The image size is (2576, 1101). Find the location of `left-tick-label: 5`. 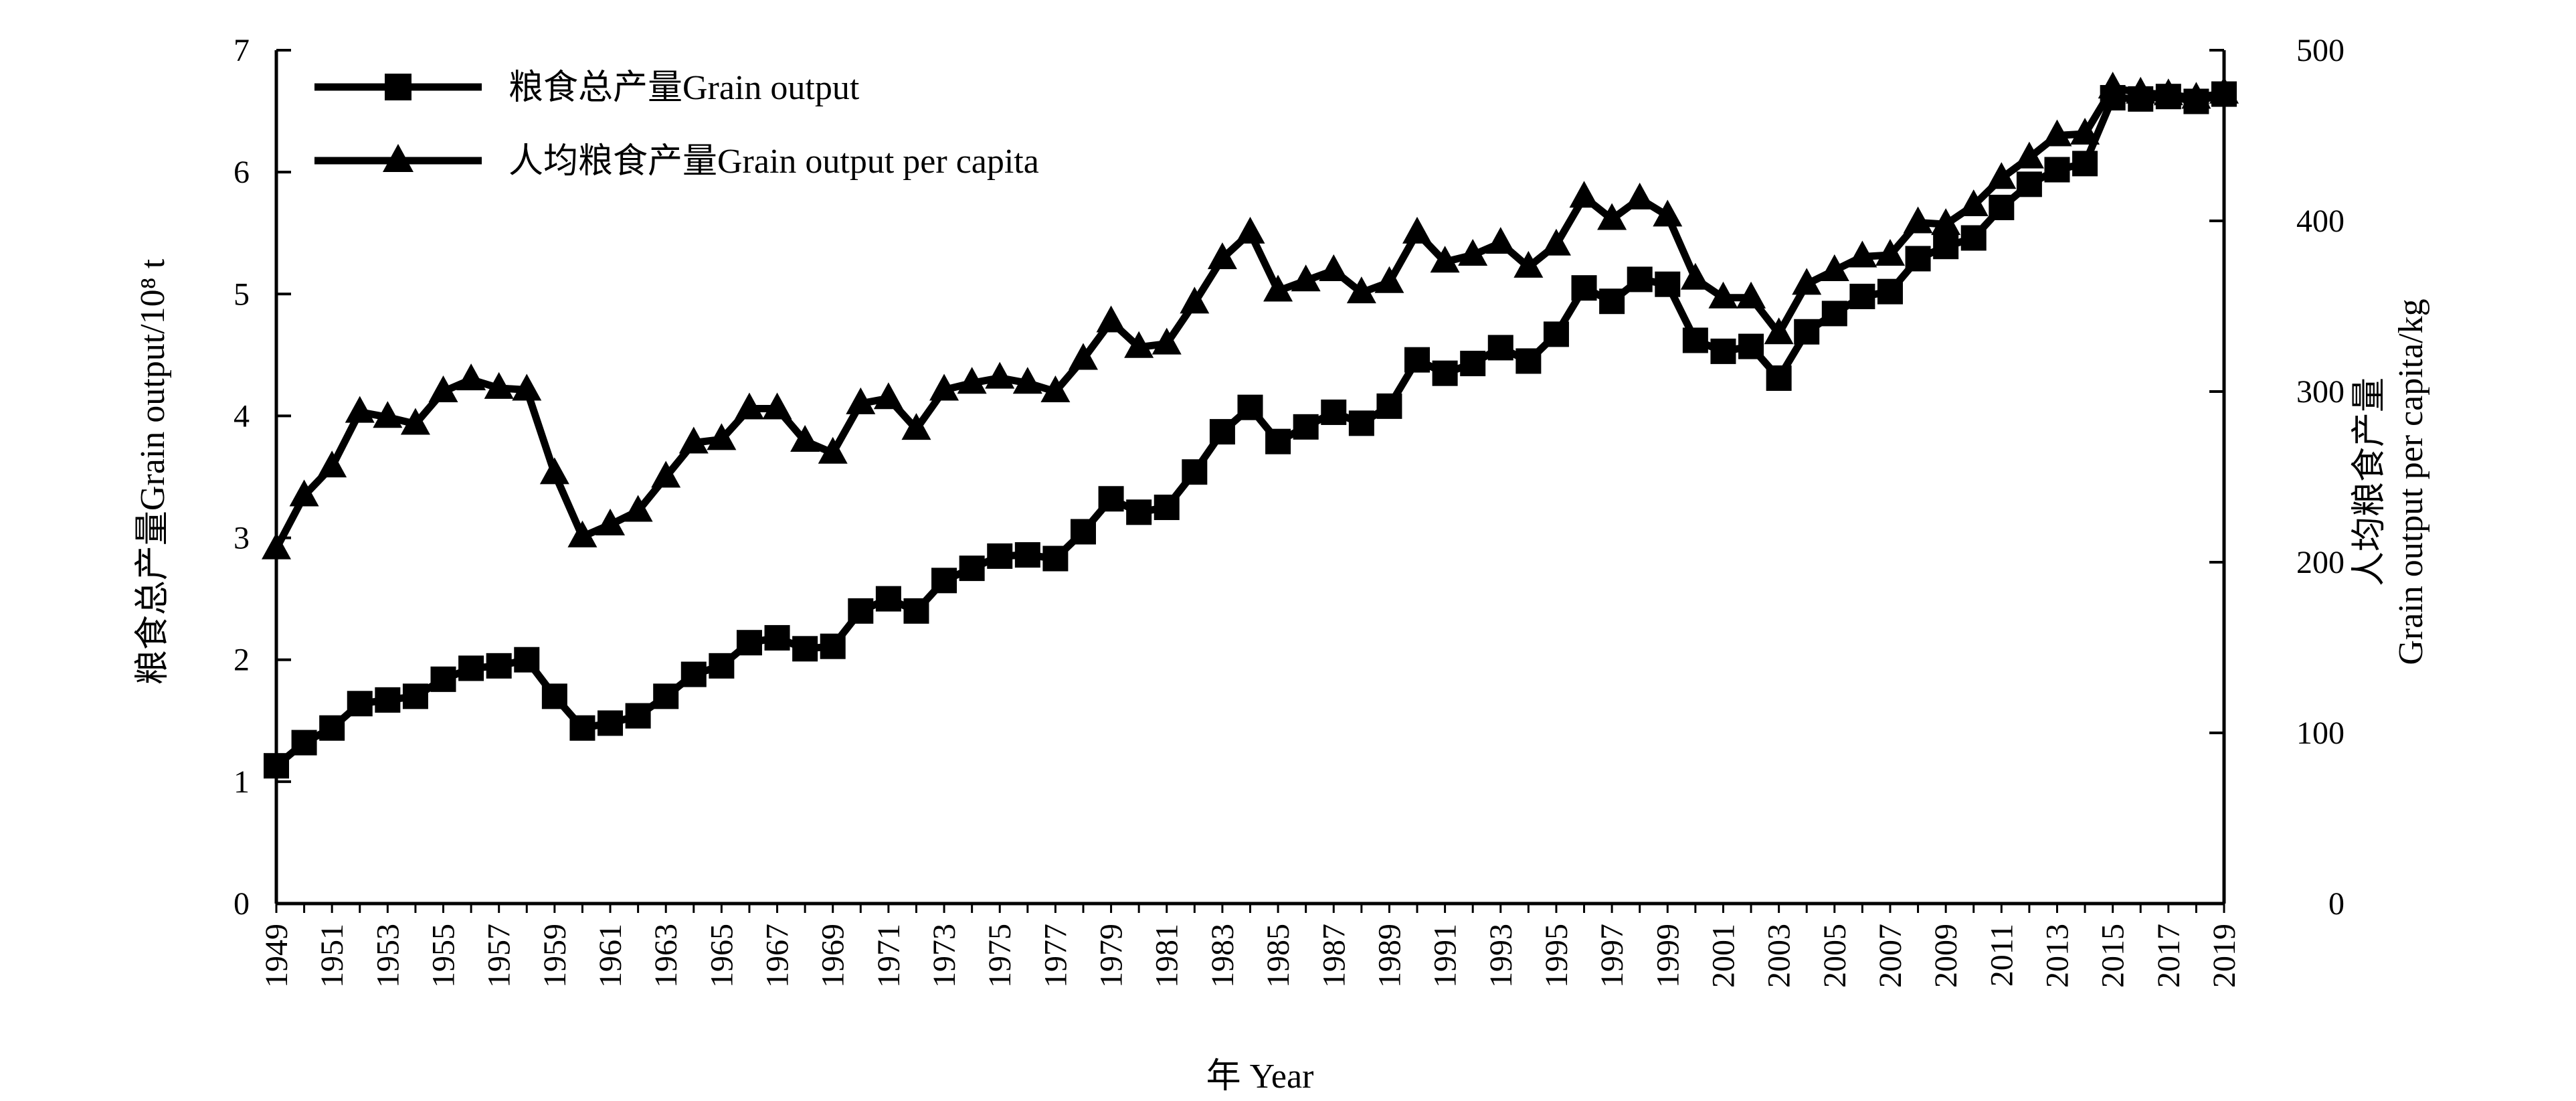

left-tick-label: 5 is located at coordinates (242, 294).